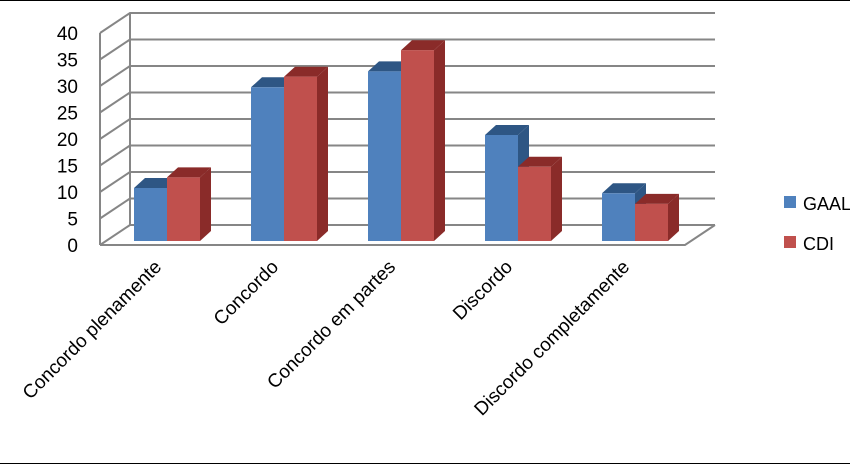  What do you see at coordinates (425, 463) in the screenshot?
I see `bottom-border` at bounding box center [425, 463].